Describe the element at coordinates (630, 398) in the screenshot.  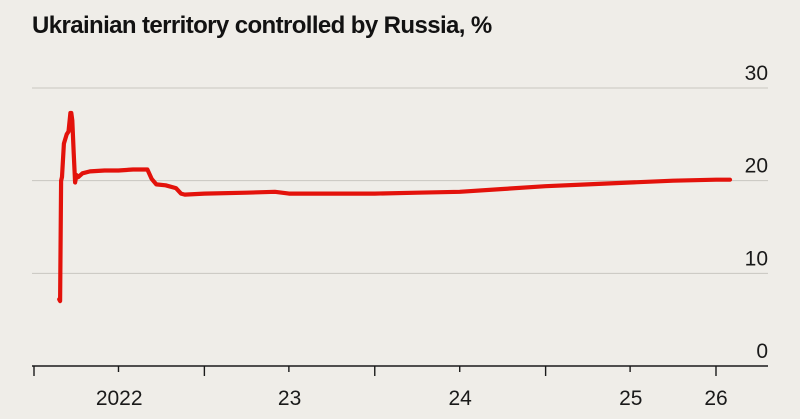
I see `x-tick-label-25: 25` at that location.